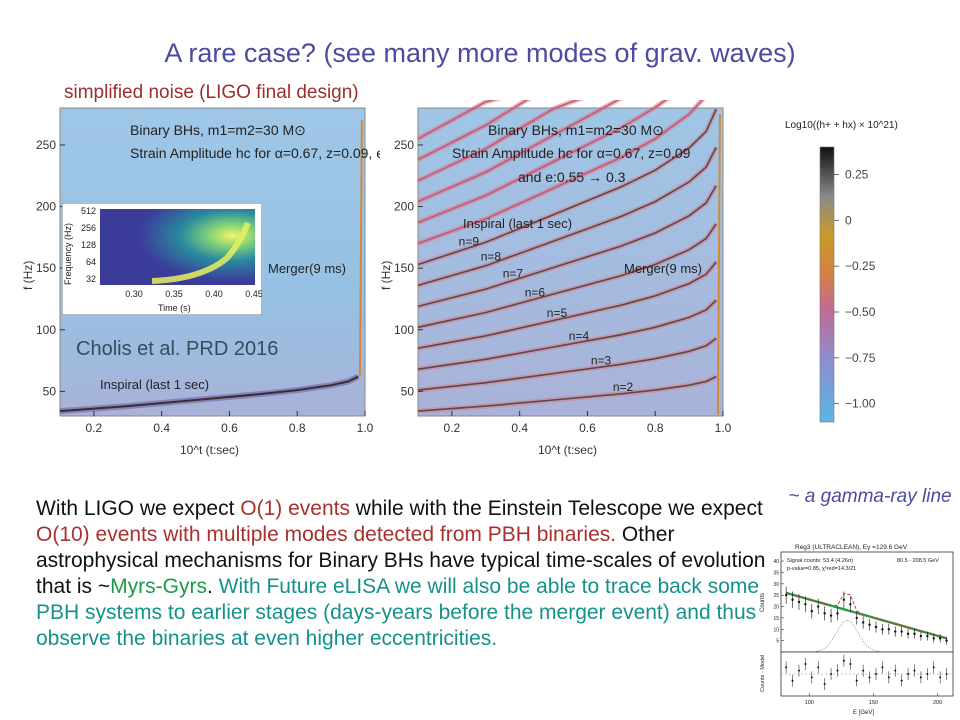 The image size is (960, 720). What do you see at coordinates (776, 573) in the screenshot?
I see `gamma-y-tick-label: 35` at bounding box center [776, 573].